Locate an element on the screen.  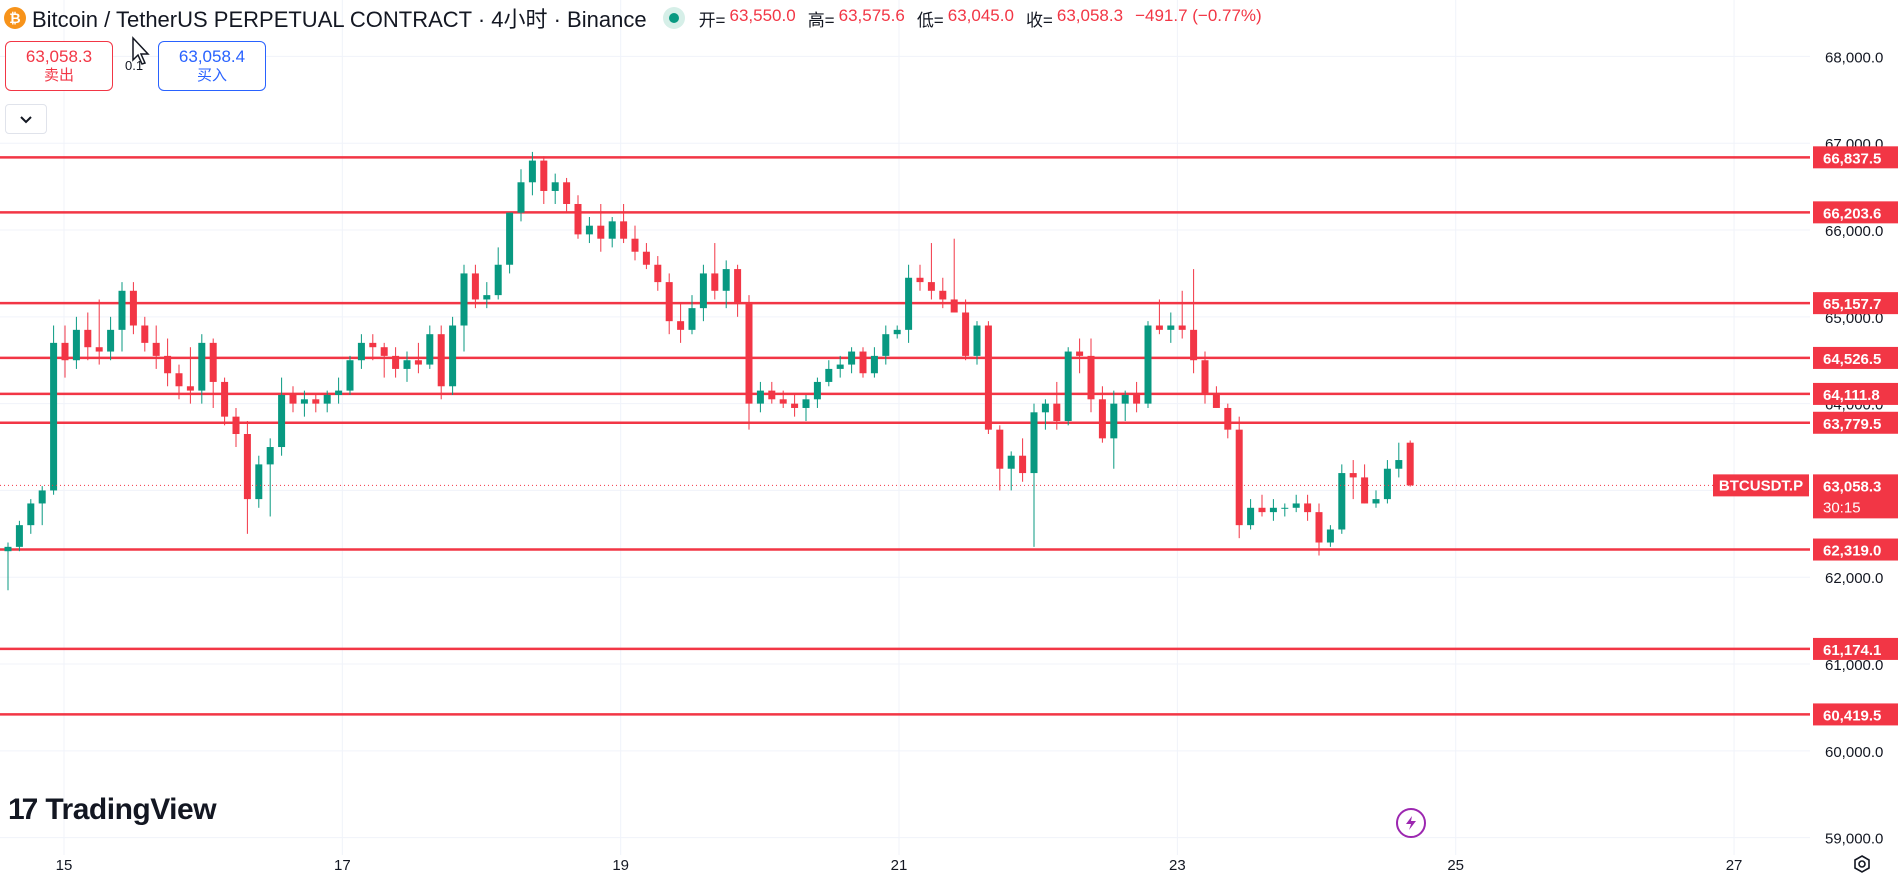
market-status-icon is located at coordinates (673, 18).